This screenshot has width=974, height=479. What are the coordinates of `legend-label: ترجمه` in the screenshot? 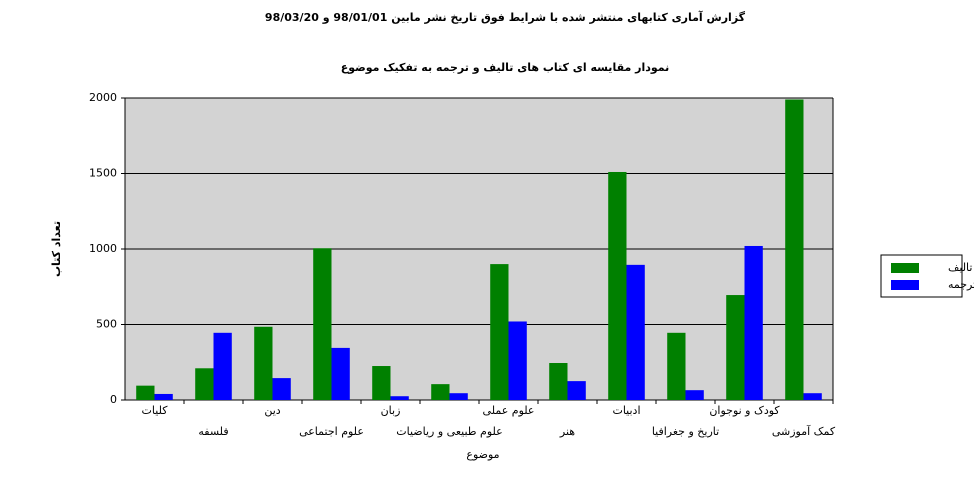 It's located at (961, 284).